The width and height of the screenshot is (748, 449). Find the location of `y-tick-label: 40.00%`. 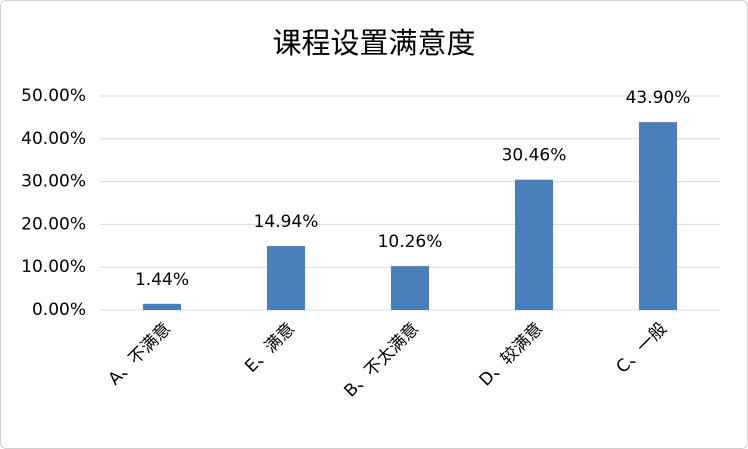

y-tick-label: 40.00% is located at coordinates (53, 139).